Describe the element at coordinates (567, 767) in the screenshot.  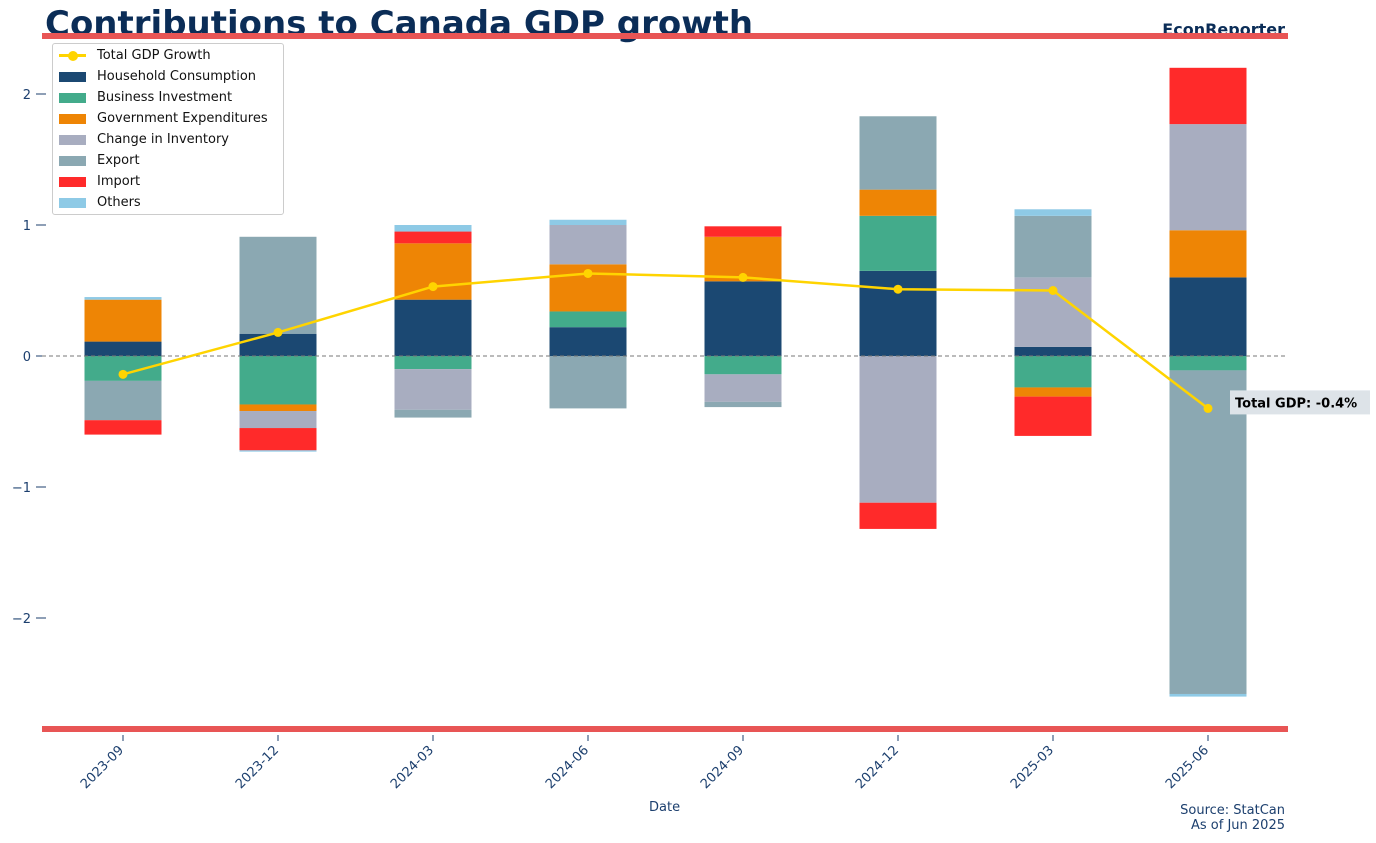
I see `x-tick-label: 2024-06` at that location.